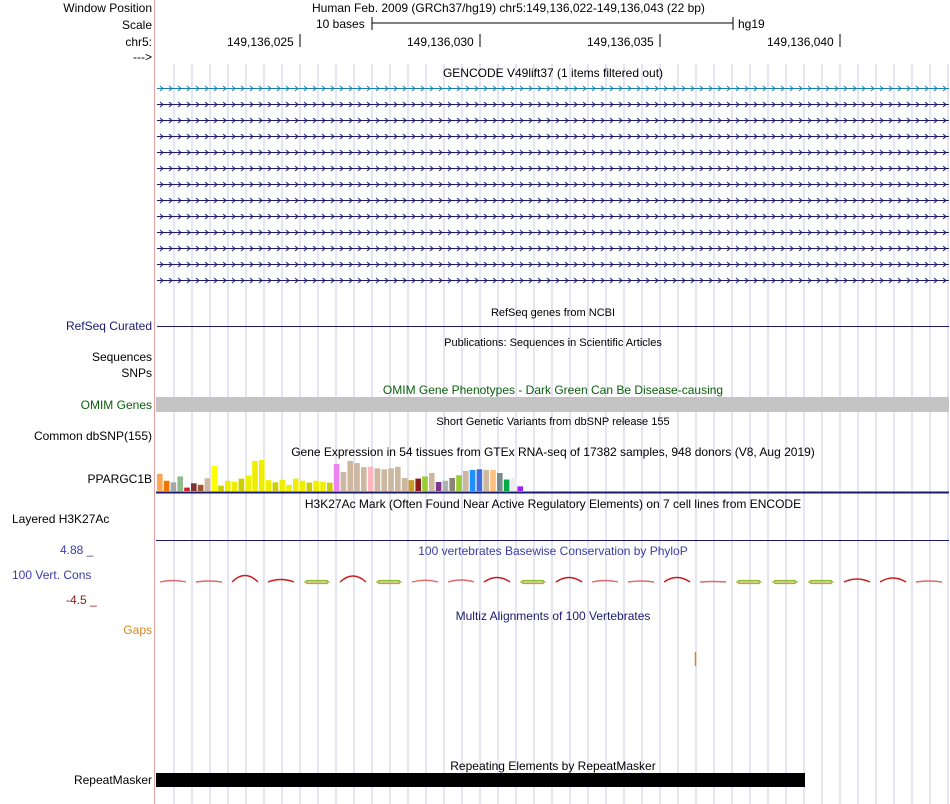  What do you see at coordinates (52, 575) in the screenshot?
I see `phylop-label: 100 Vert. Cons` at bounding box center [52, 575].